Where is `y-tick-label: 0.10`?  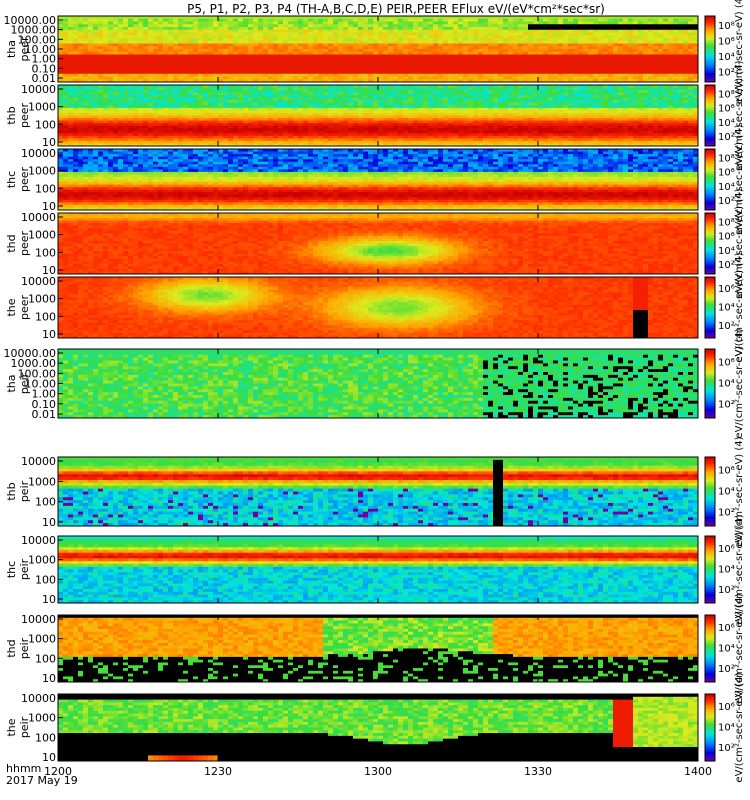 y-tick-label: 0.10 is located at coordinates (44, 68).